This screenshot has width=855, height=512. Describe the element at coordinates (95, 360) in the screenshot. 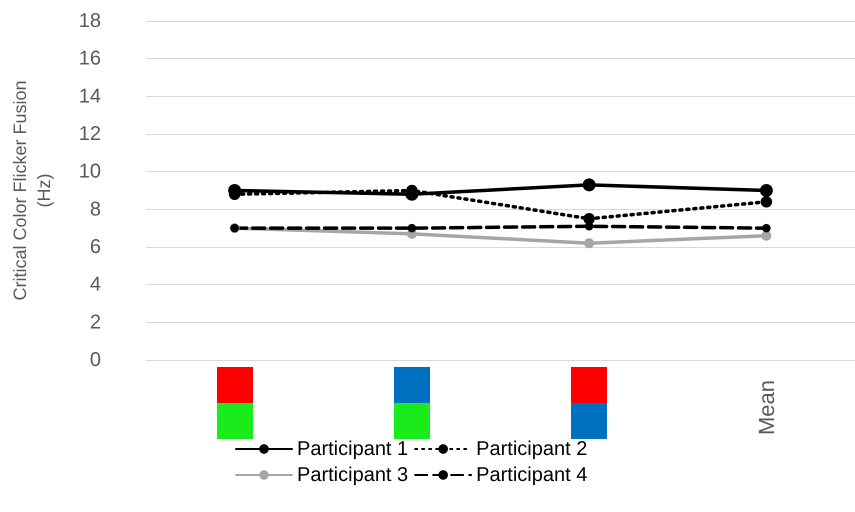

I see `y-tick-label: 0` at that location.